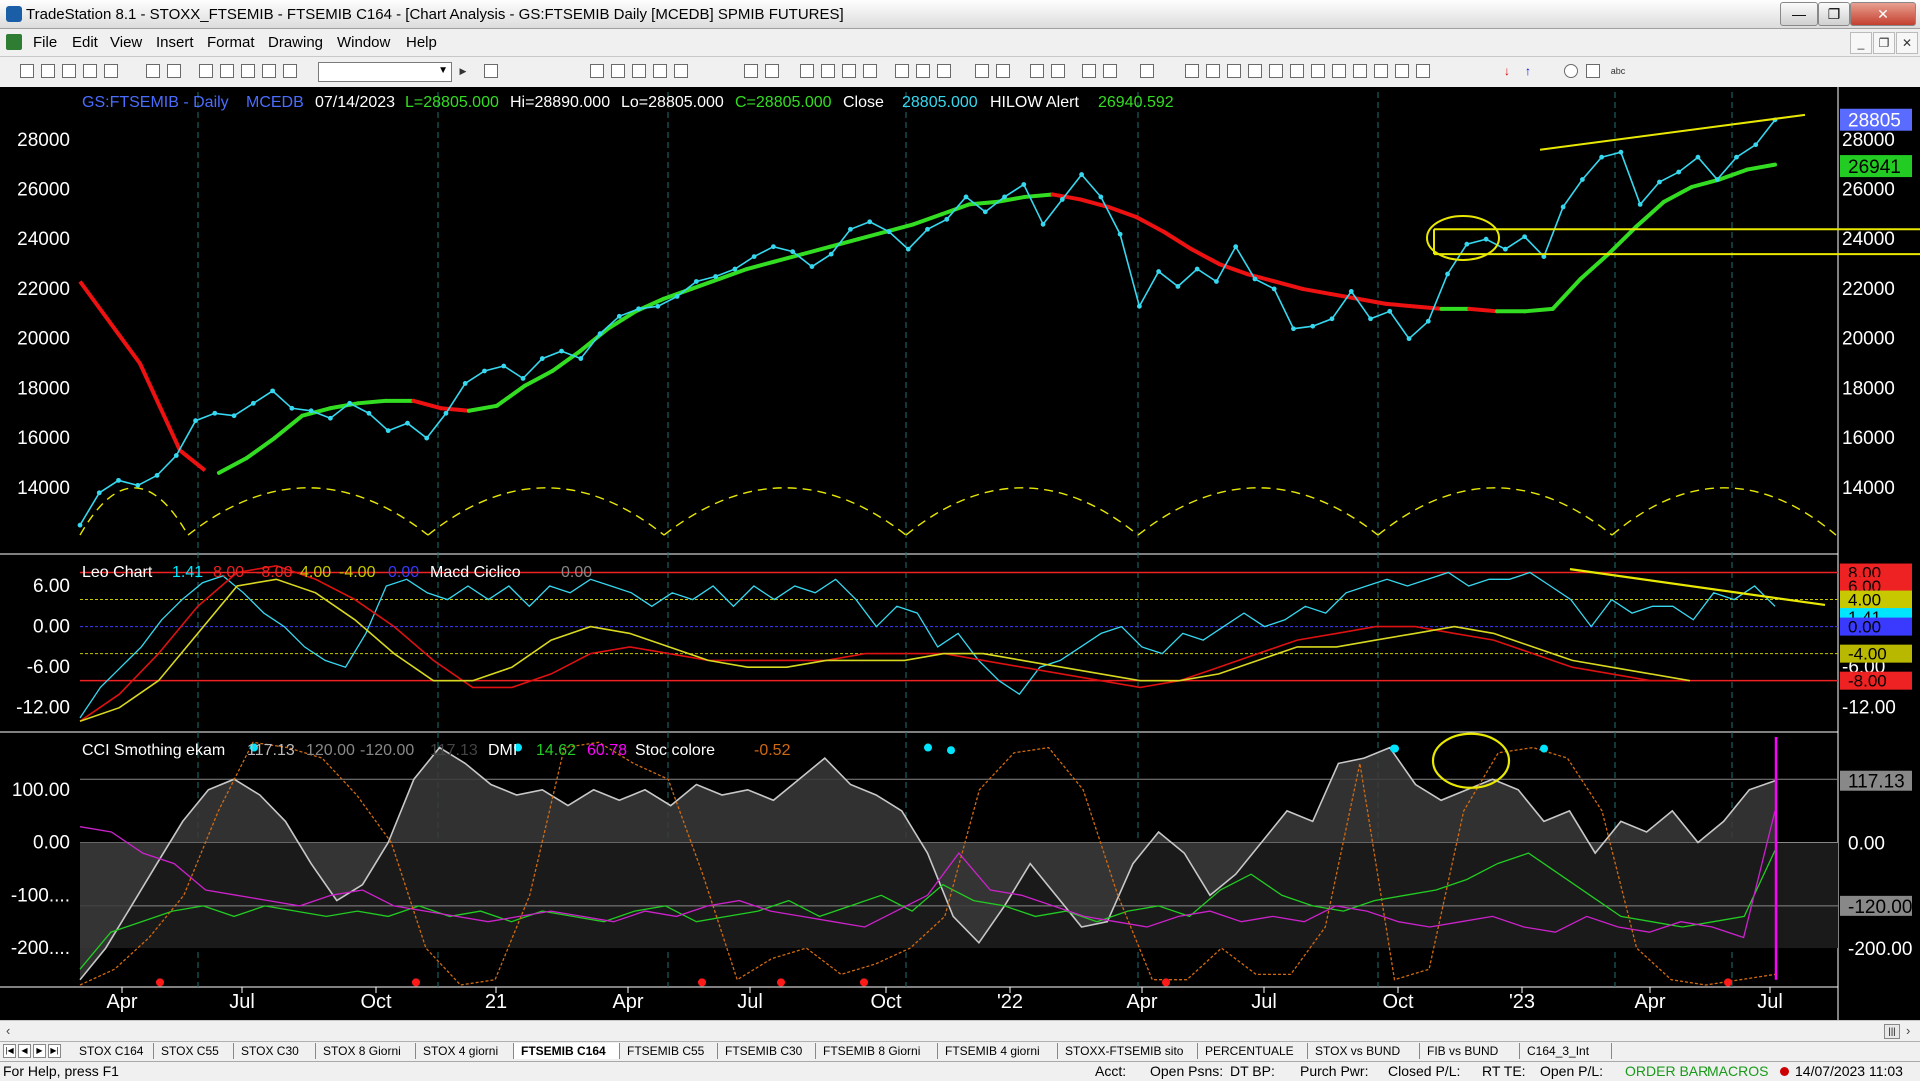  What do you see at coordinates (111, 71) in the screenshot?
I see `copy-icon` at bounding box center [111, 71].